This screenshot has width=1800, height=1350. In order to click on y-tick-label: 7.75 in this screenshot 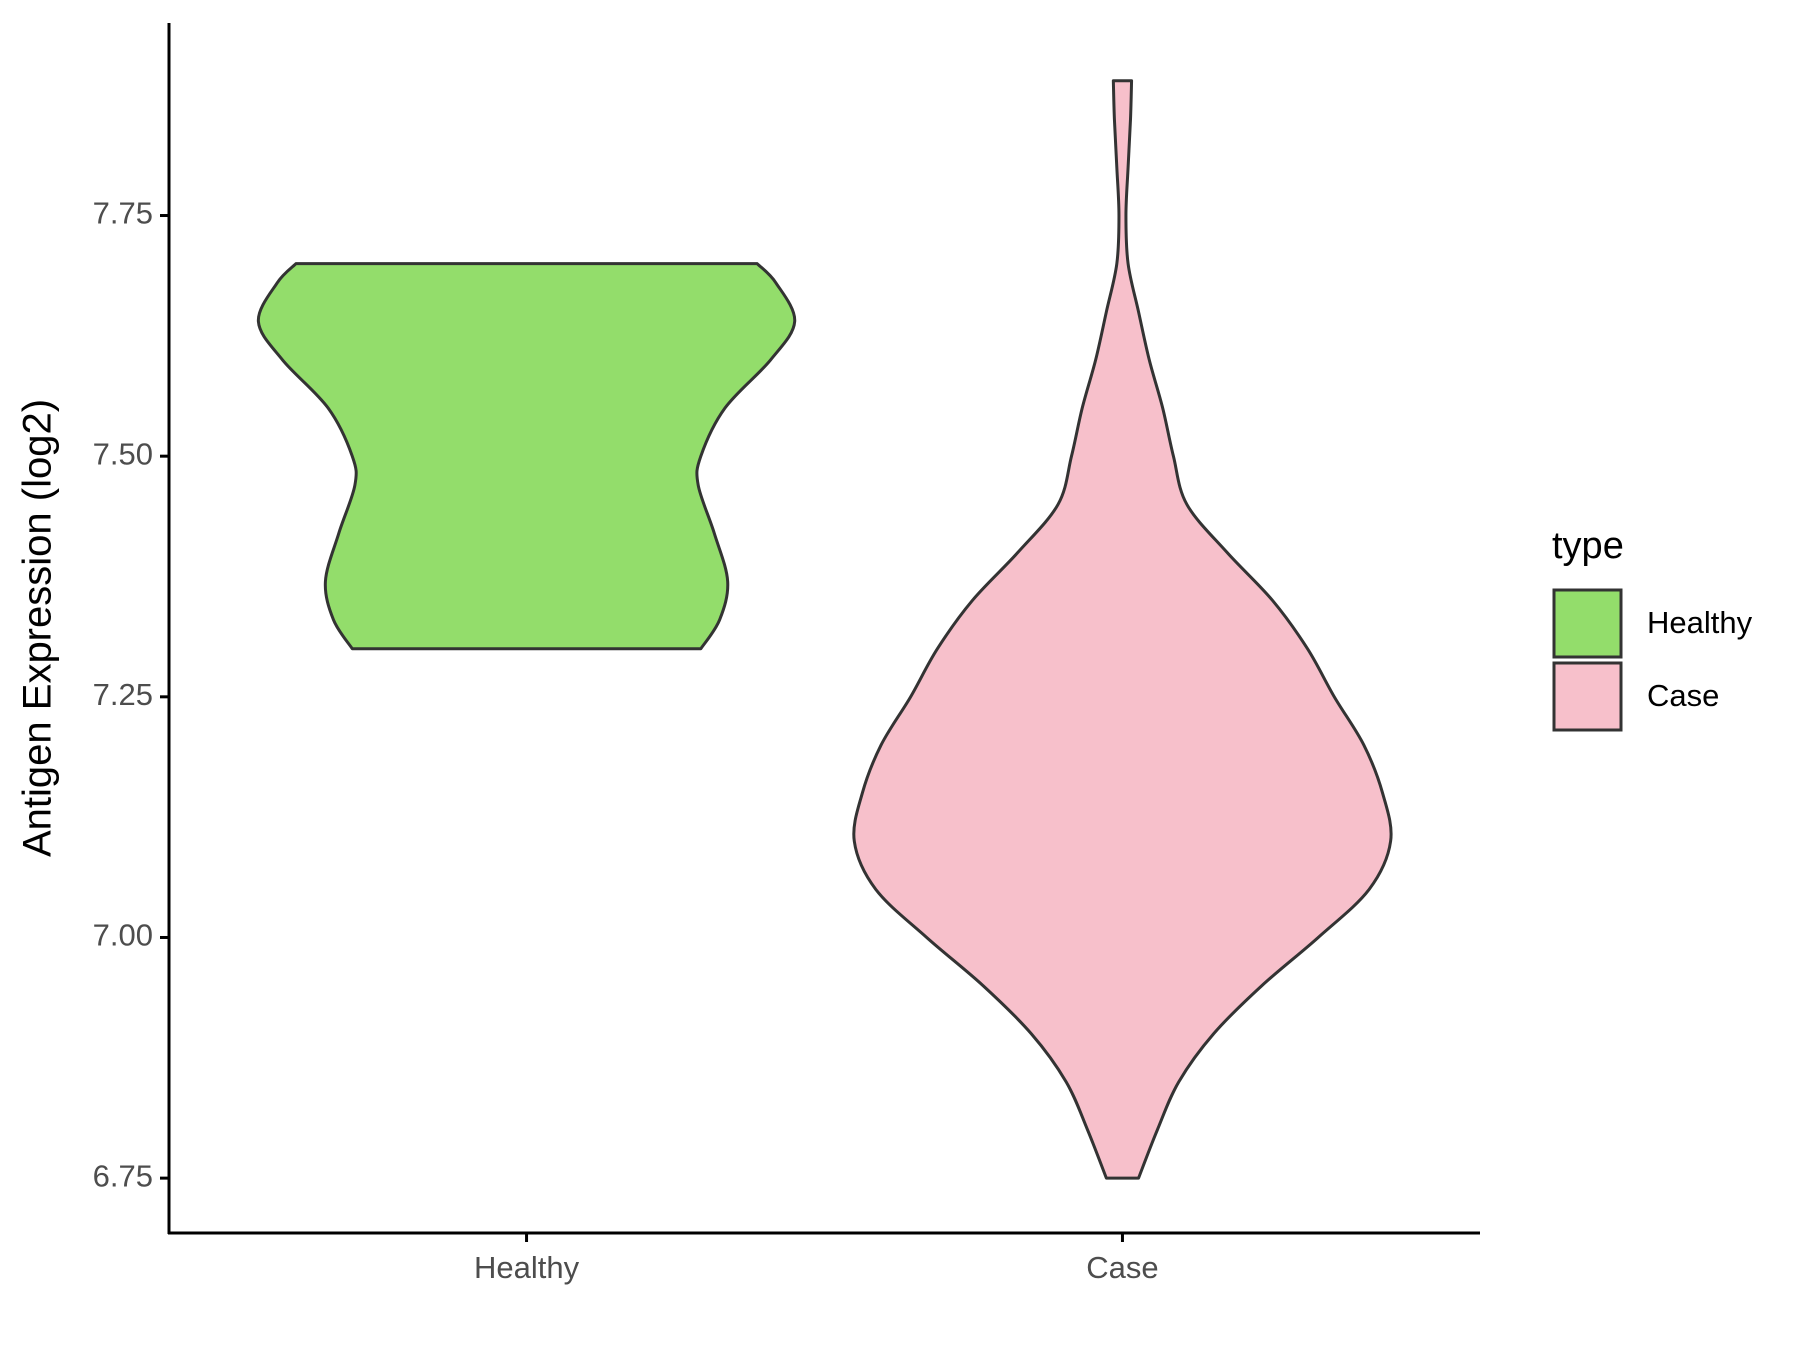, I will do `click(123, 213)`.